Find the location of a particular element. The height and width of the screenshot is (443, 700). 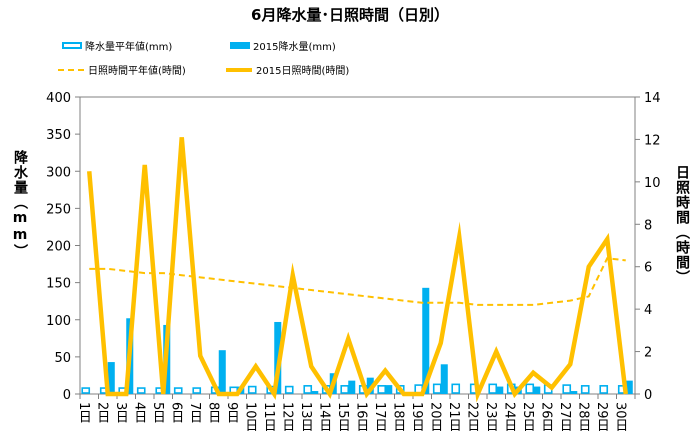

y-right-tick-label: 2 is located at coordinates (648, 353).